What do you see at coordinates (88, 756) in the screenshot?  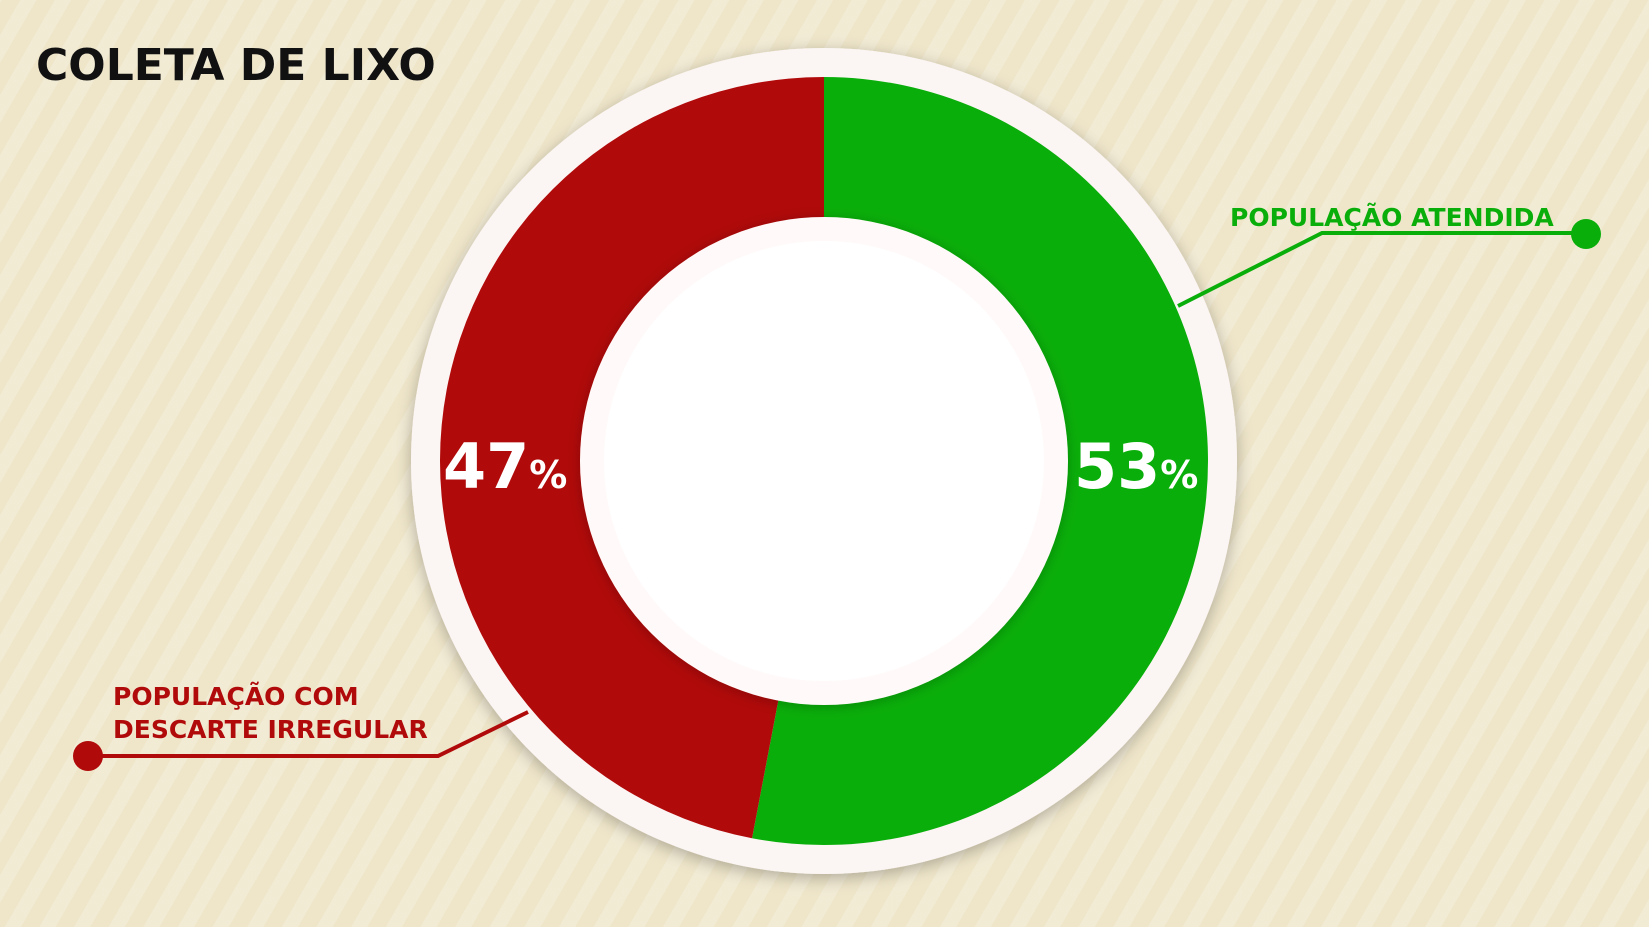 I see `callout-dot-irregular` at bounding box center [88, 756].